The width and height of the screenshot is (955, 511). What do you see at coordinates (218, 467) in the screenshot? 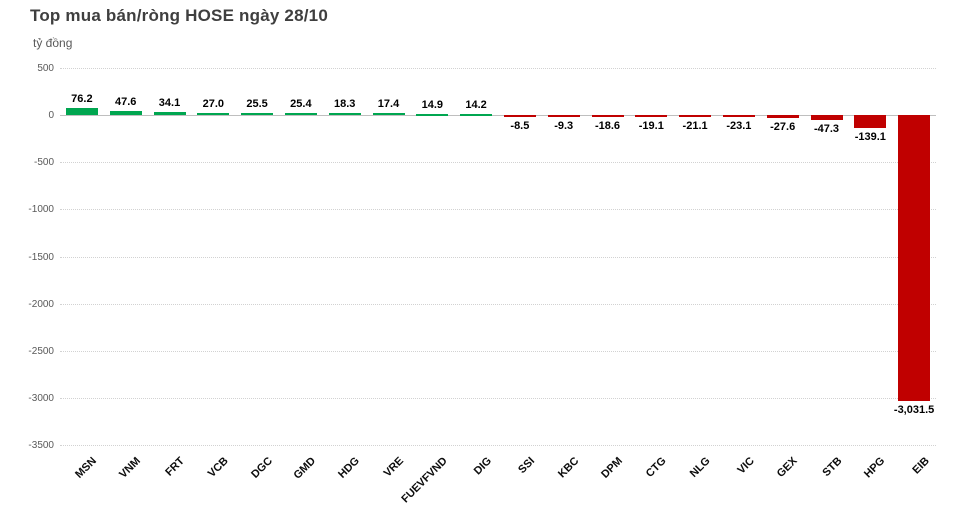
I see `x-tick-label: VCB` at bounding box center [218, 467].